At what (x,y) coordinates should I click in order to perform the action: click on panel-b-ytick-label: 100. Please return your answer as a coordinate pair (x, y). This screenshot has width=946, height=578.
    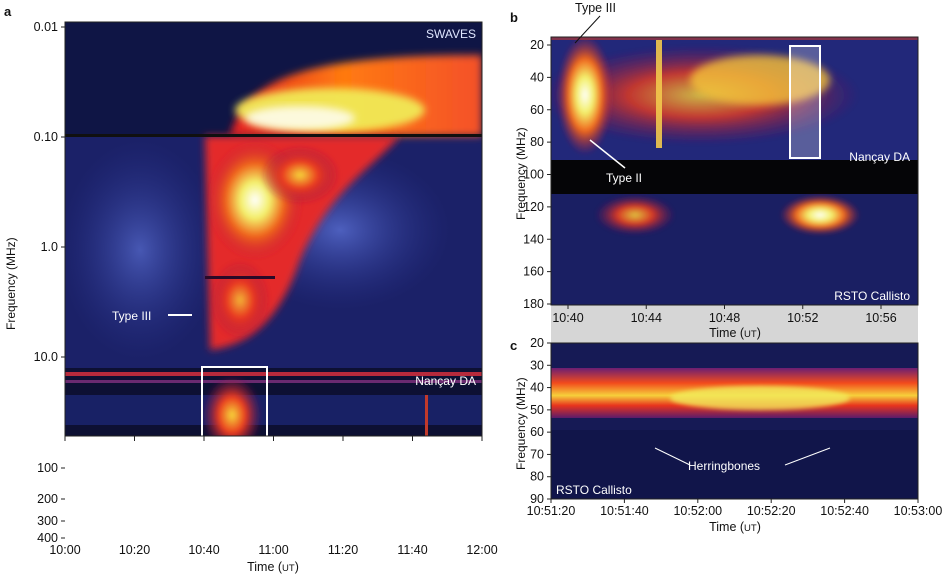
    Looking at the image, I should click on (533, 175).